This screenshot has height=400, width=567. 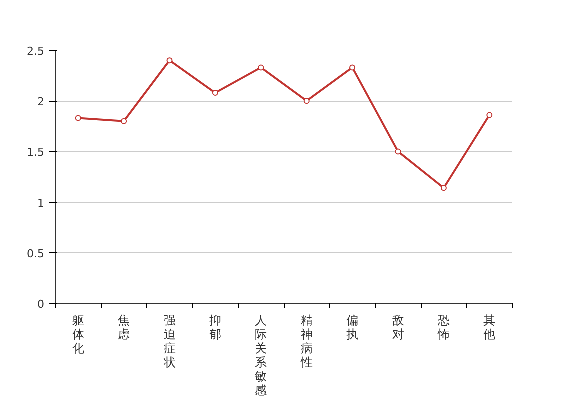 What do you see at coordinates (41, 203) in the screenshot?
I see `y-tick-label: 1` at bounding box center [41, 203].